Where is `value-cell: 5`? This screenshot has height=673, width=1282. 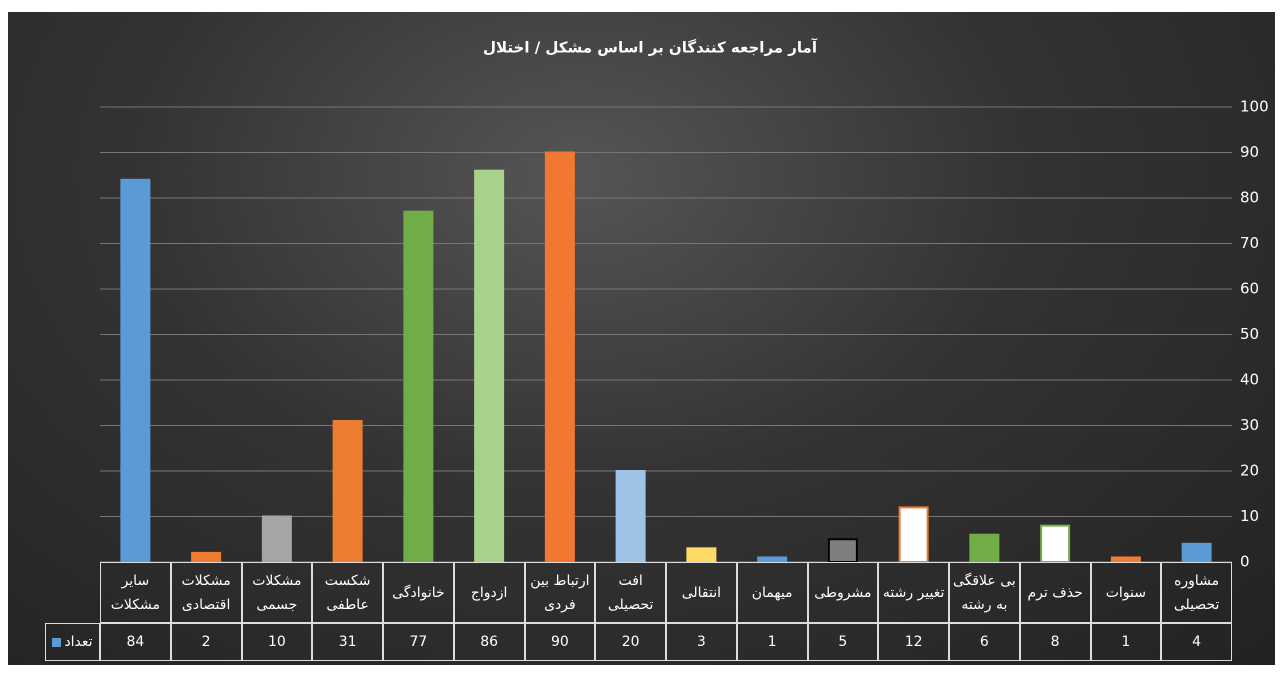
value-cell: 5 is located at coordinates (843, 642).